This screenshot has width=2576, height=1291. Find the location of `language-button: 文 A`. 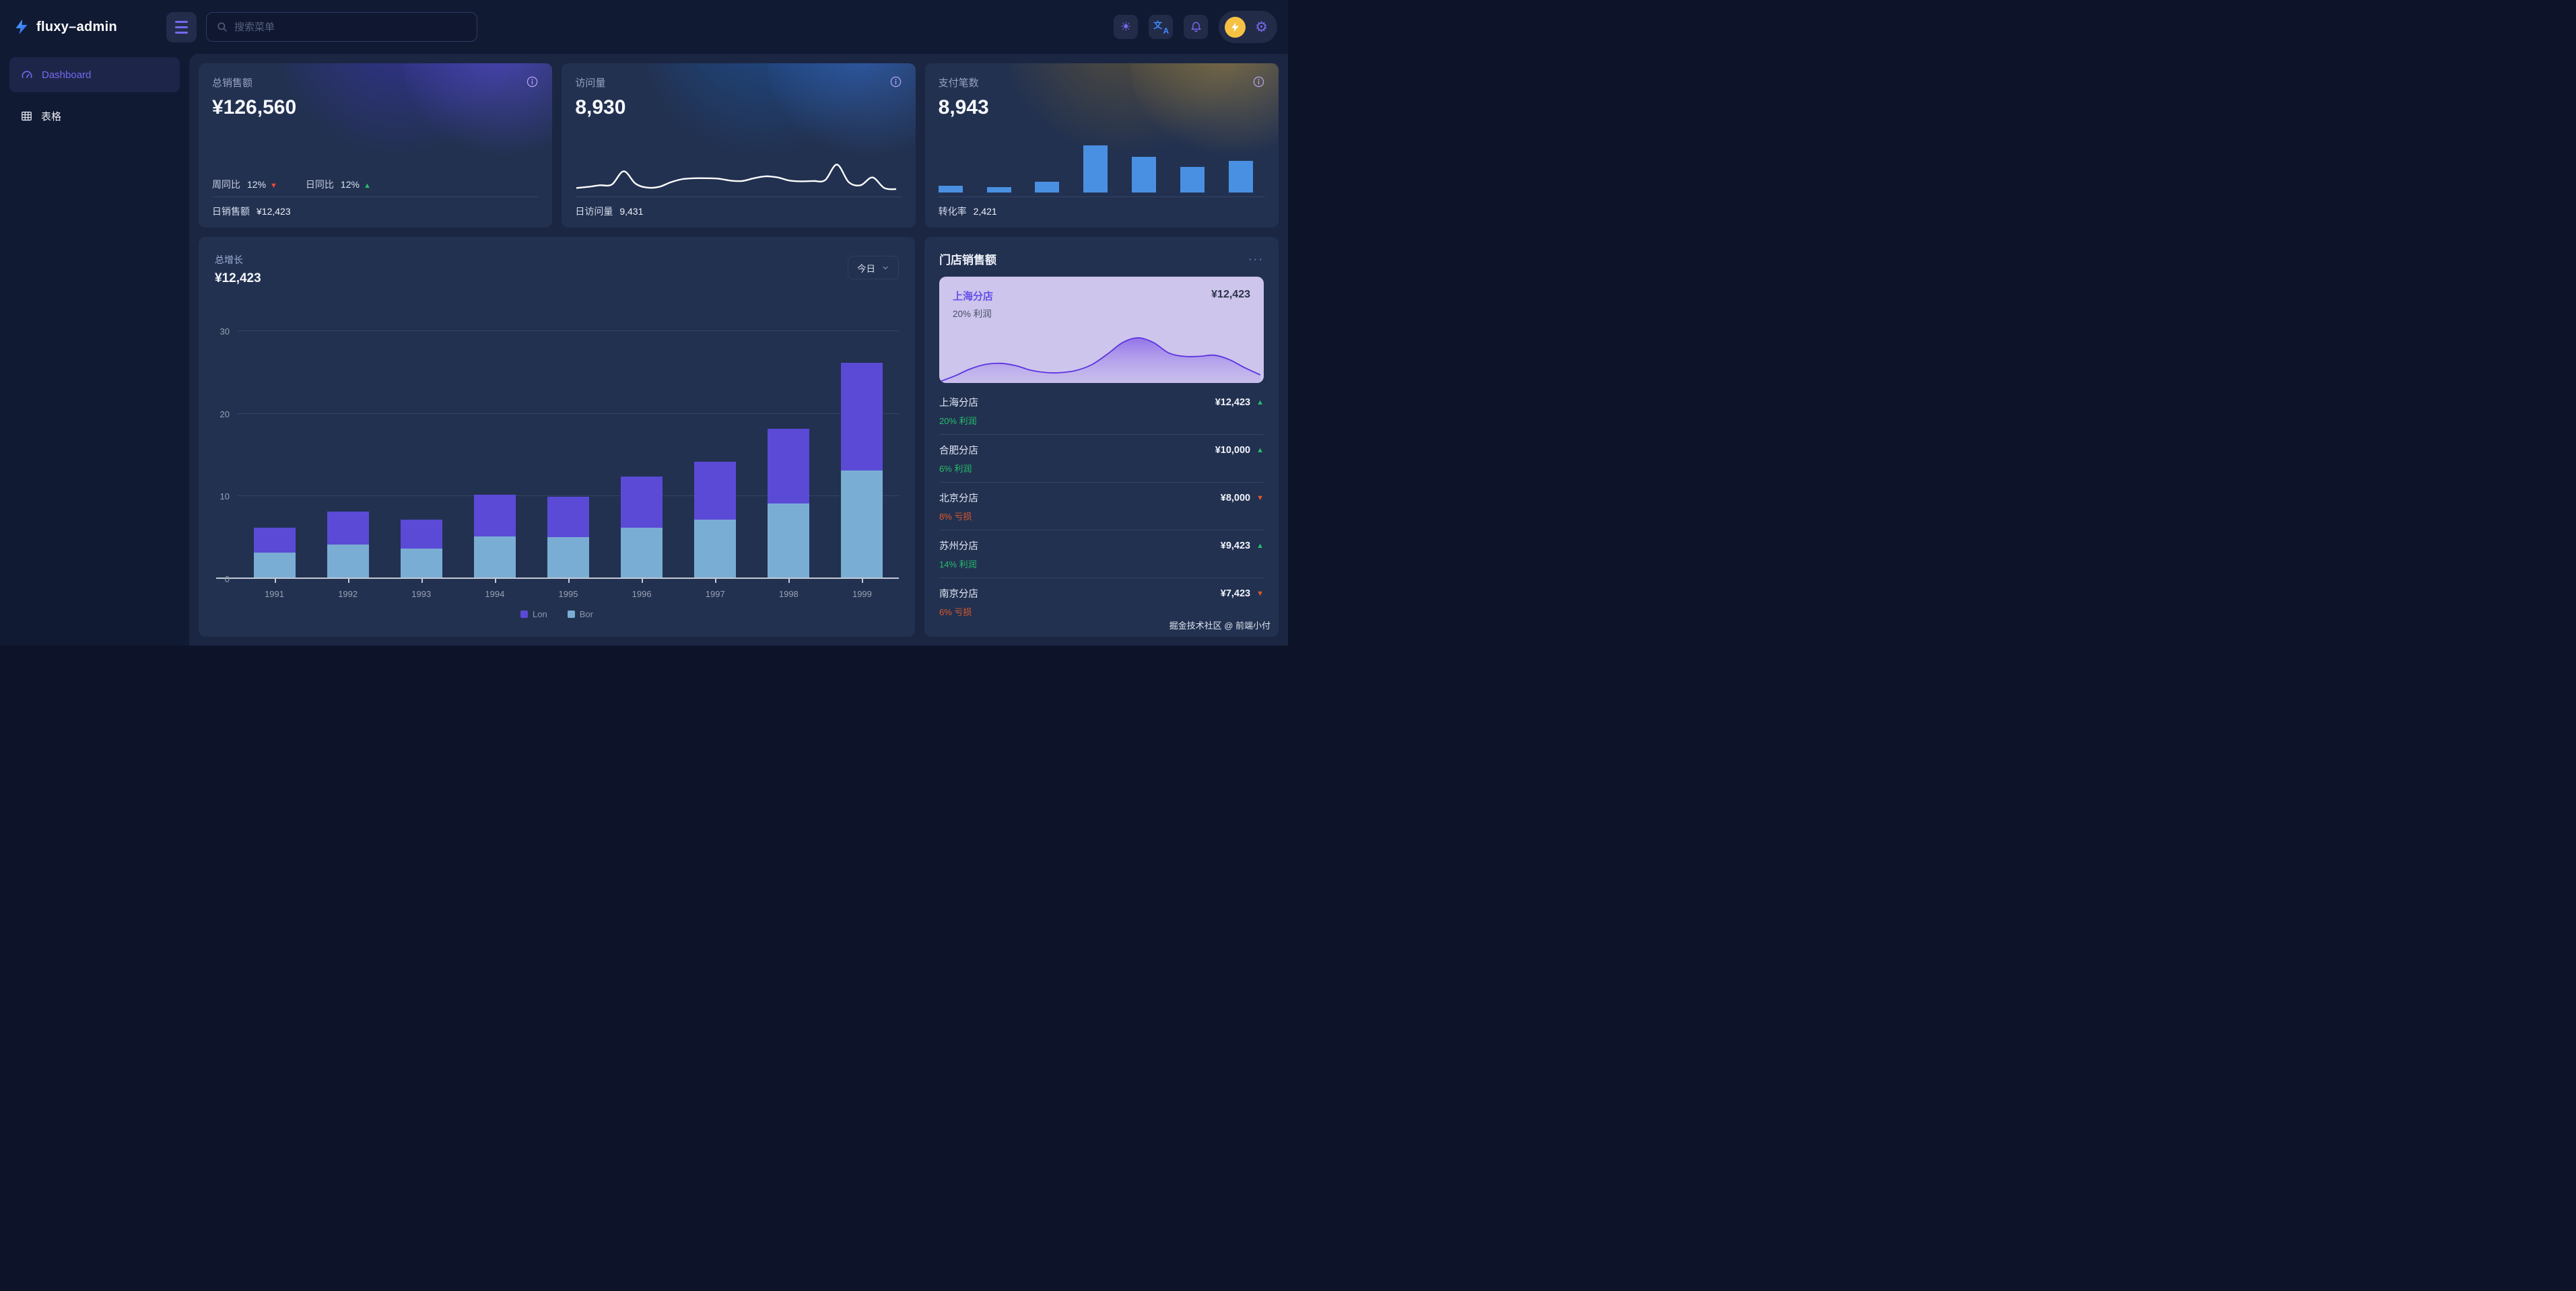

language-button: 文 A is located at coordinates (1161, 27).